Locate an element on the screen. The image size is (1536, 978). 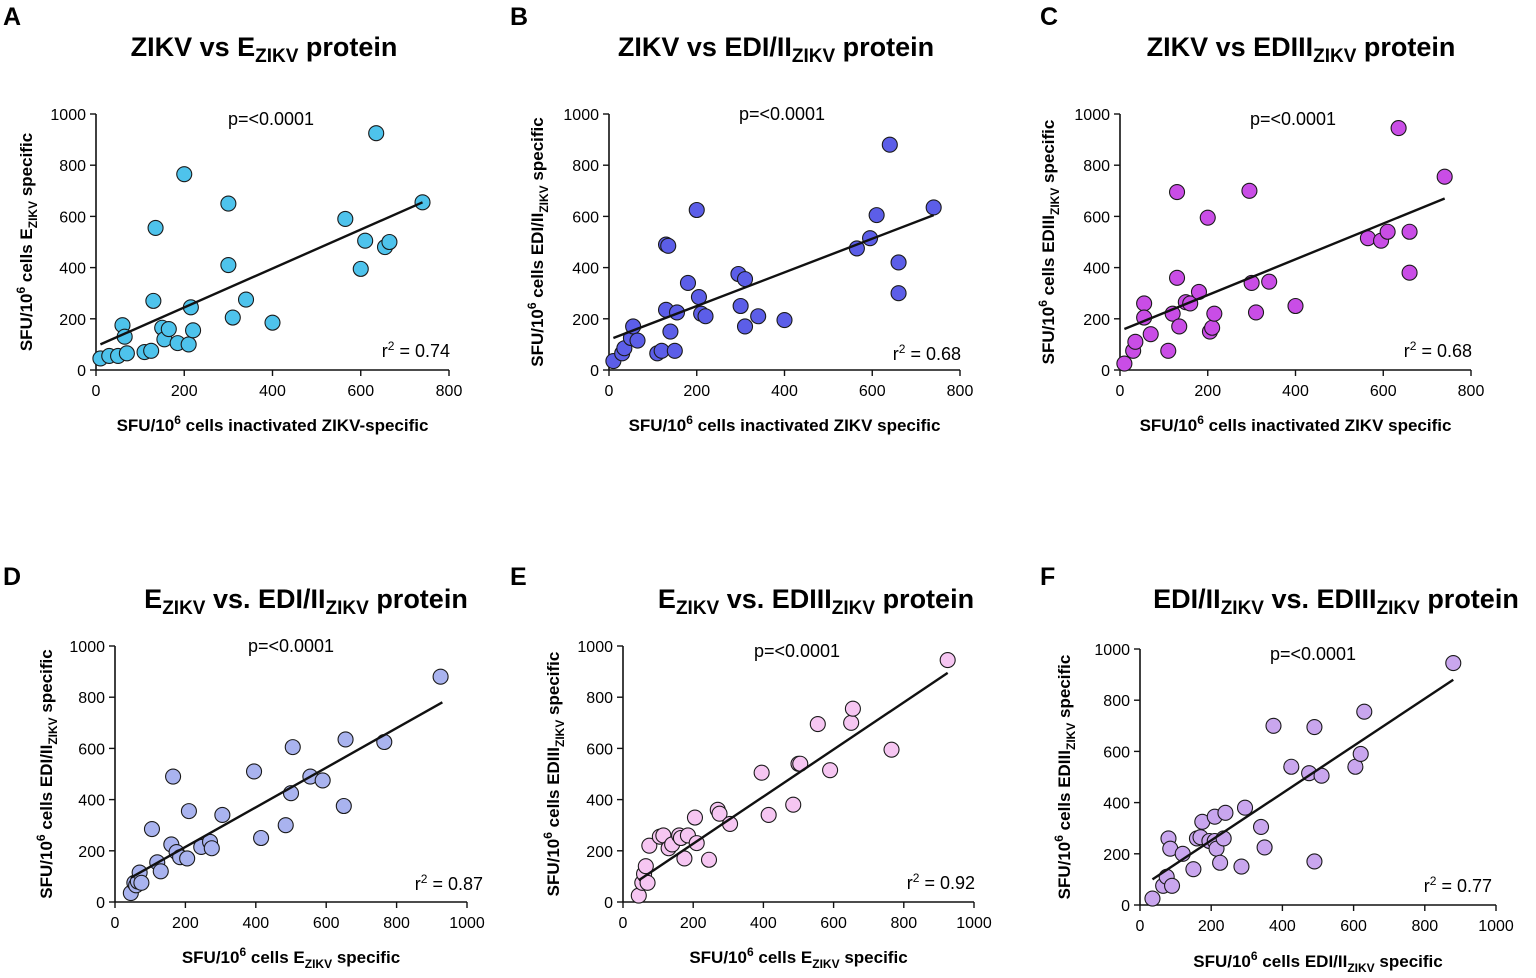
panel-letter: C is located at coordinates (1049, 17).